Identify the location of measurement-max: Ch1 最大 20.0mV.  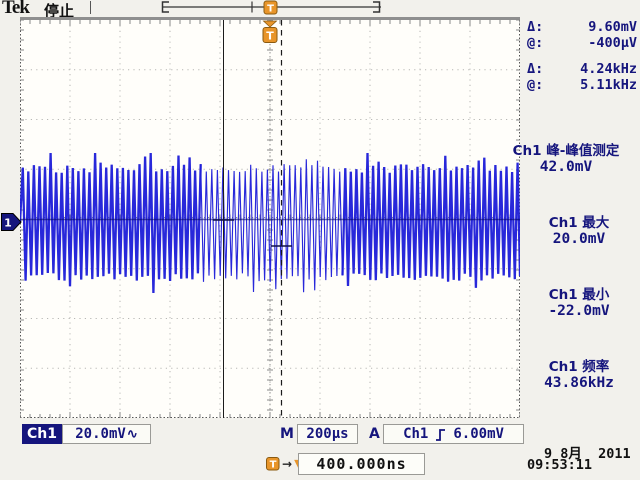
(579, 229).